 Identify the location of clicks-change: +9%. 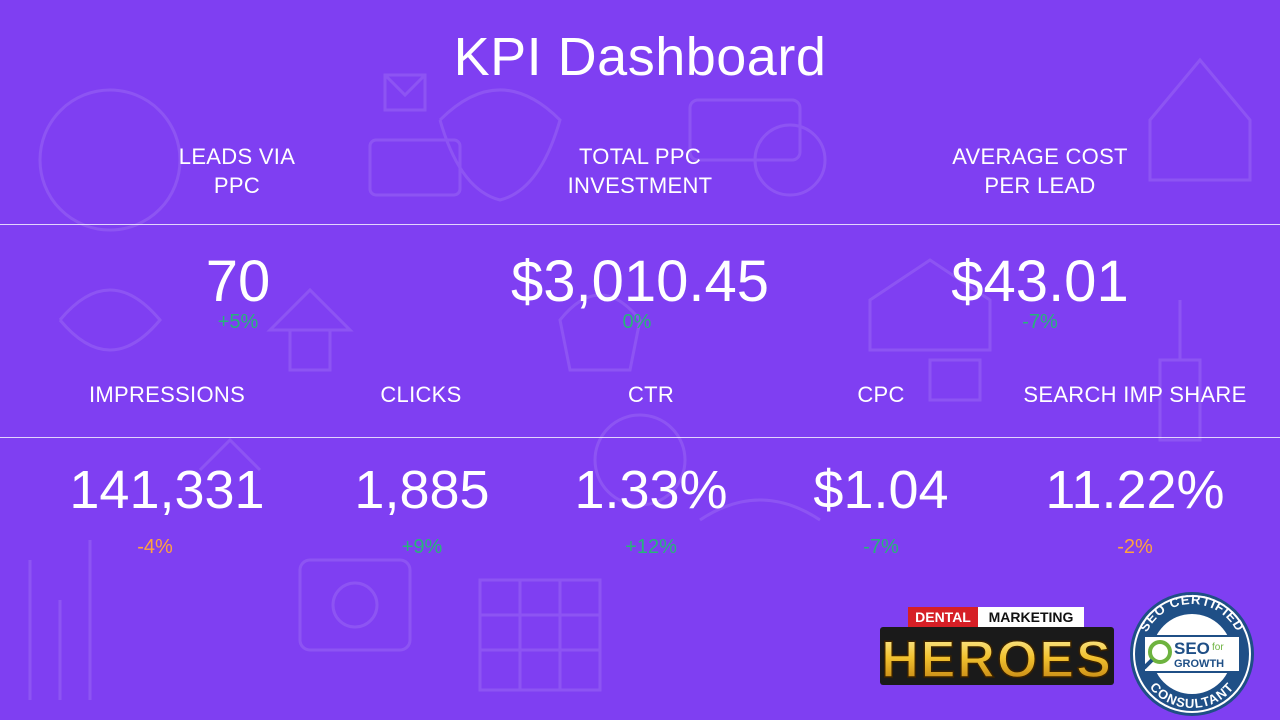
(422, 547).